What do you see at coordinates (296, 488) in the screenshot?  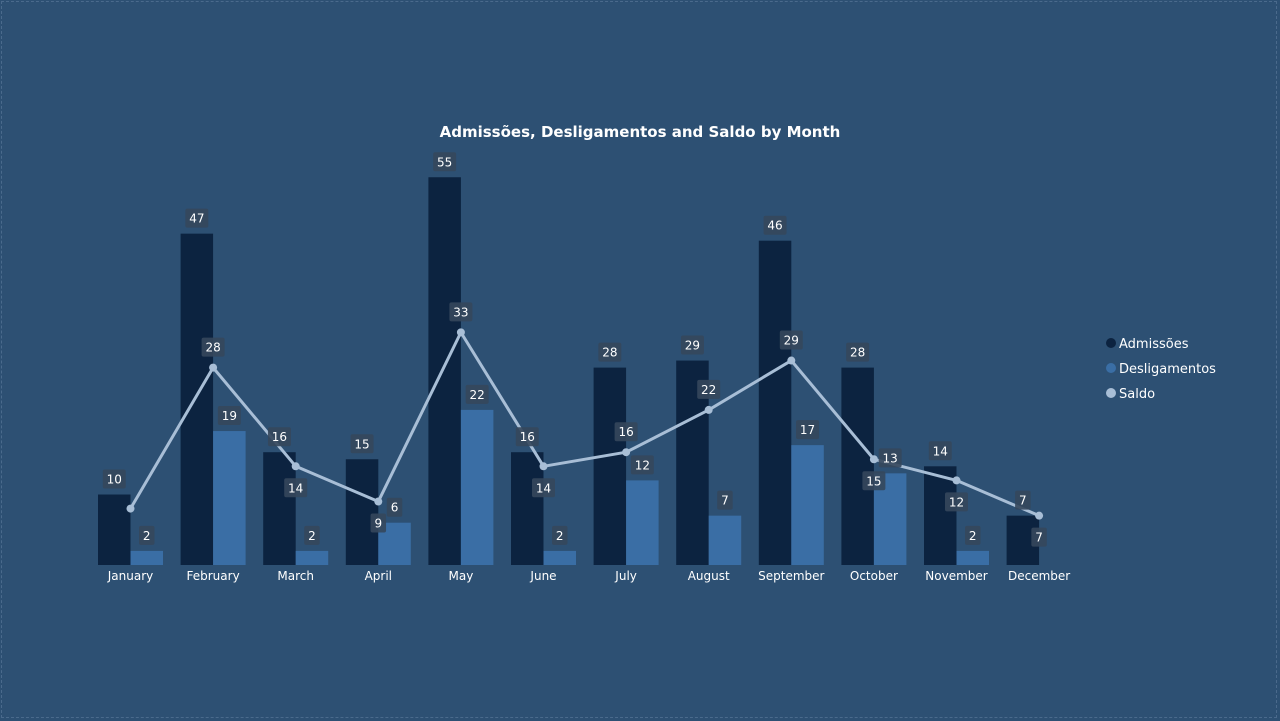 I see `label-saldo-march-bg` at bounding box center [296, 488].